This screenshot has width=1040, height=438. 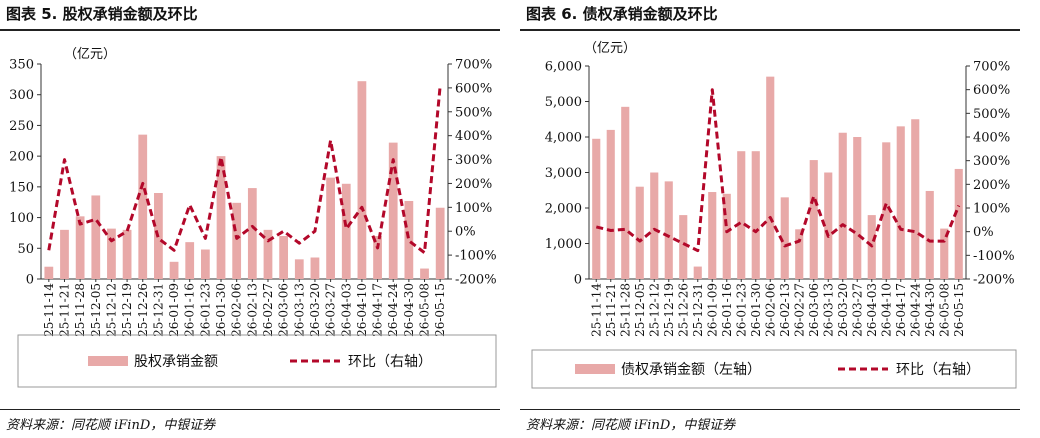 I want to click on x-tick-label: 25-12-05, so click(x=640, y=310).